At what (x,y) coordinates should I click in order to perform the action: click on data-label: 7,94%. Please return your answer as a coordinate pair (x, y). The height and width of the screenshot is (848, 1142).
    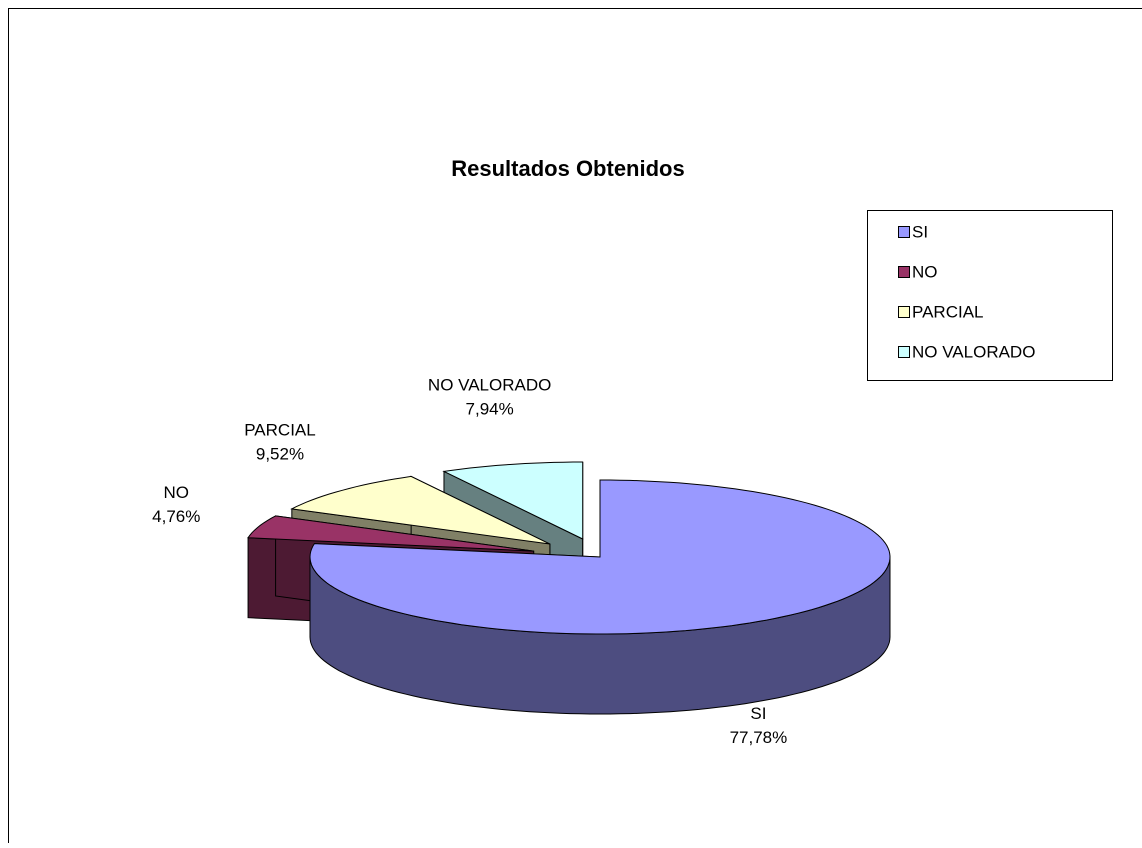
    Looking at the image, I should click on (490, 409).